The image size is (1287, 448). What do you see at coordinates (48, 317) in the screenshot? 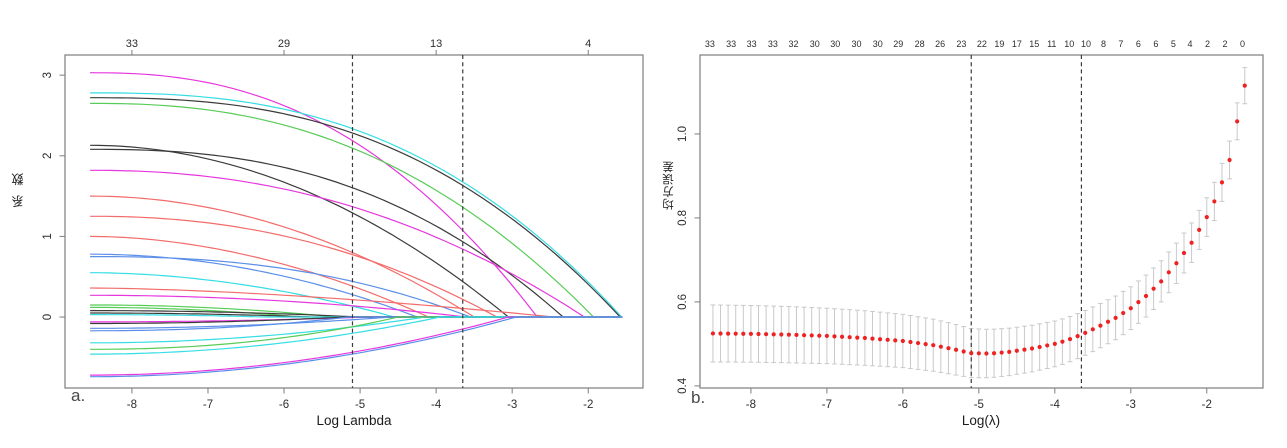
I see `y-axis-tick-label: 0` at bounding box center [48, 317].